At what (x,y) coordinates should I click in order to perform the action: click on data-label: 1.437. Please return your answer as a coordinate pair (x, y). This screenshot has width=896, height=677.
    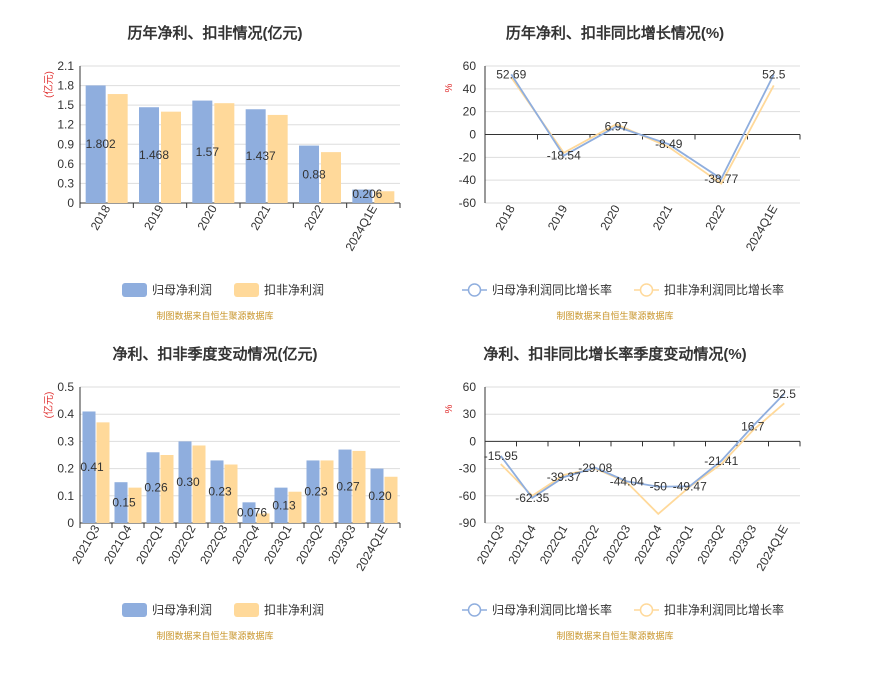
    Looking at the image, I should click on (261, 156).